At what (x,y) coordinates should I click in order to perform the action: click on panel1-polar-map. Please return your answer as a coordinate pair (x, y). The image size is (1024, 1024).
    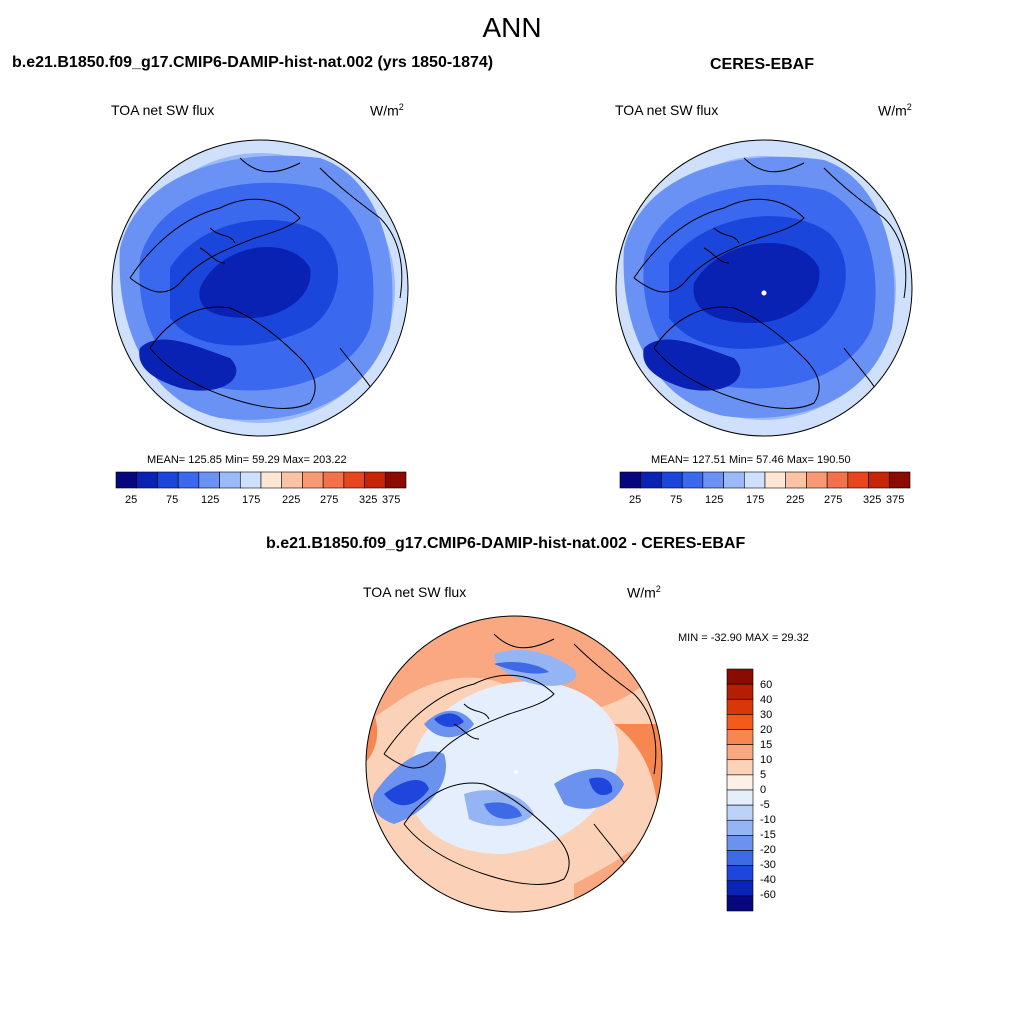
    Looking at the image, I should click on (260, 288).